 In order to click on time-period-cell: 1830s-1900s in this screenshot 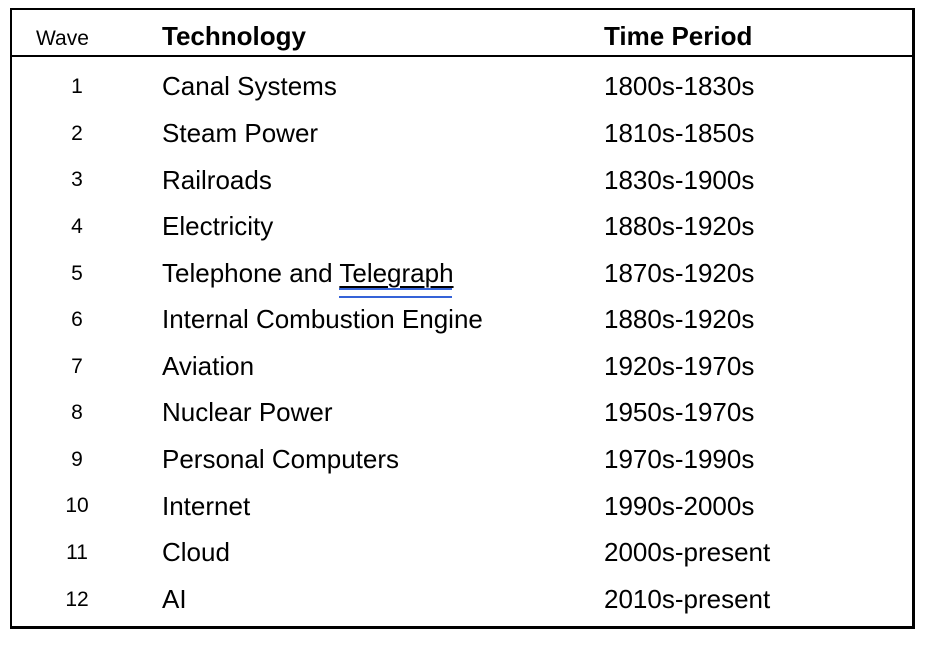, I will do `click(679, 179)`.